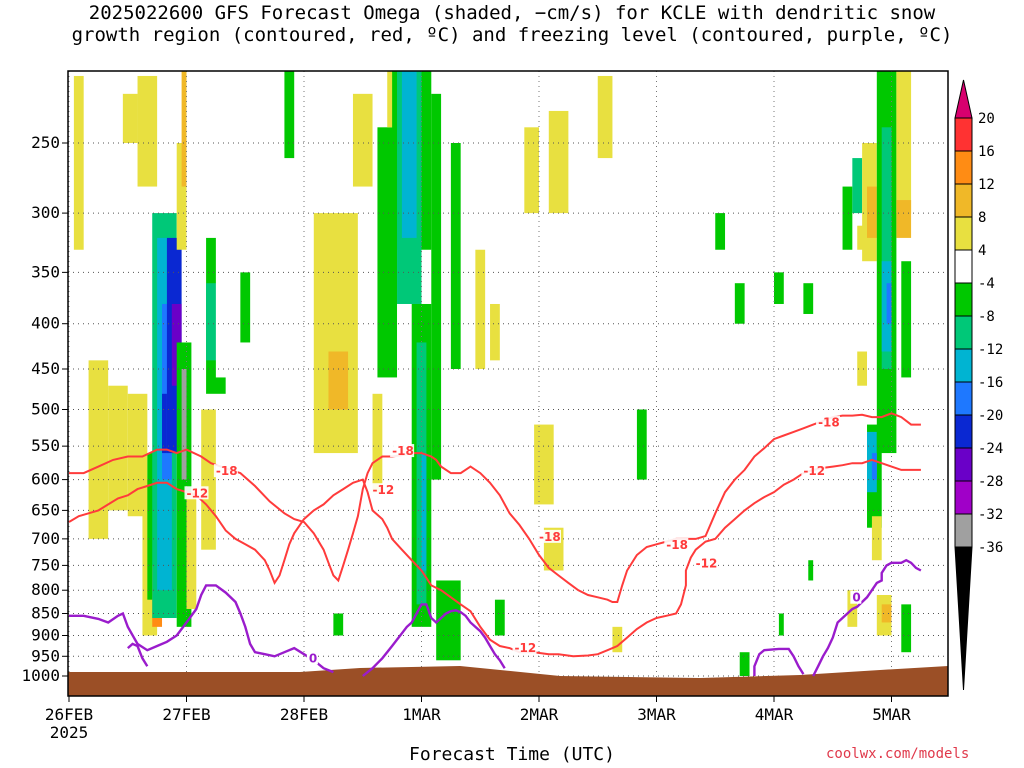 The image size is (1024, 768). I want to click on y-tick-label: 250, so click(45, 142).